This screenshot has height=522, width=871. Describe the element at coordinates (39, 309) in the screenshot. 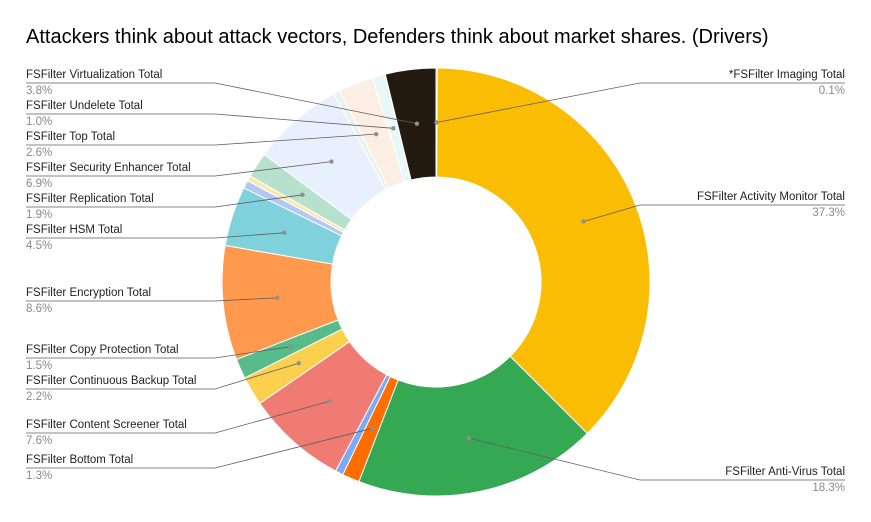

I see `slice-percent-label: 8.6%` at that location.